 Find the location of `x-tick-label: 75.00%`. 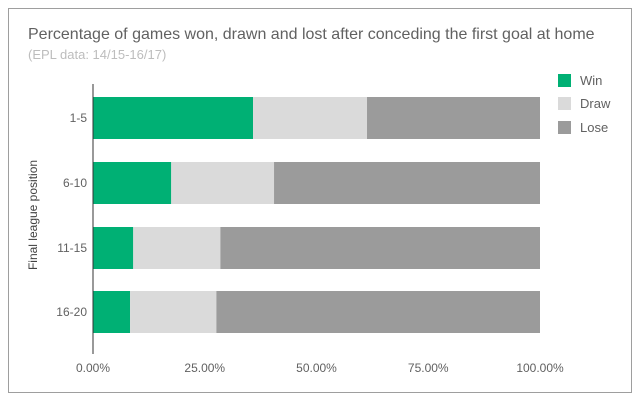

x-tick-label: 75.00% is located at coordinates (428, 368).